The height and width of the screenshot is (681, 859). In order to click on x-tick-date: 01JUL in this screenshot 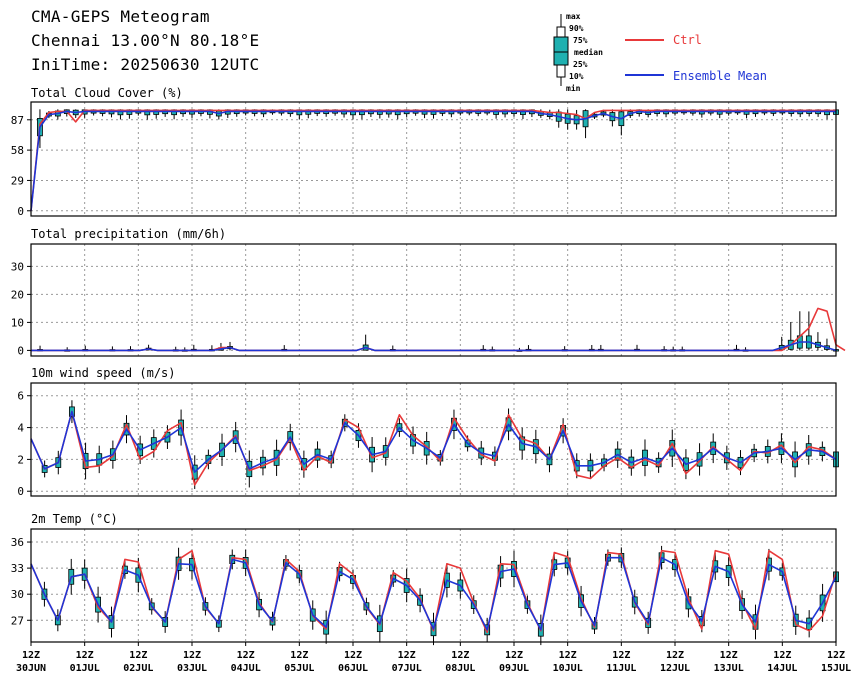, I will do `click(85, 668)`.